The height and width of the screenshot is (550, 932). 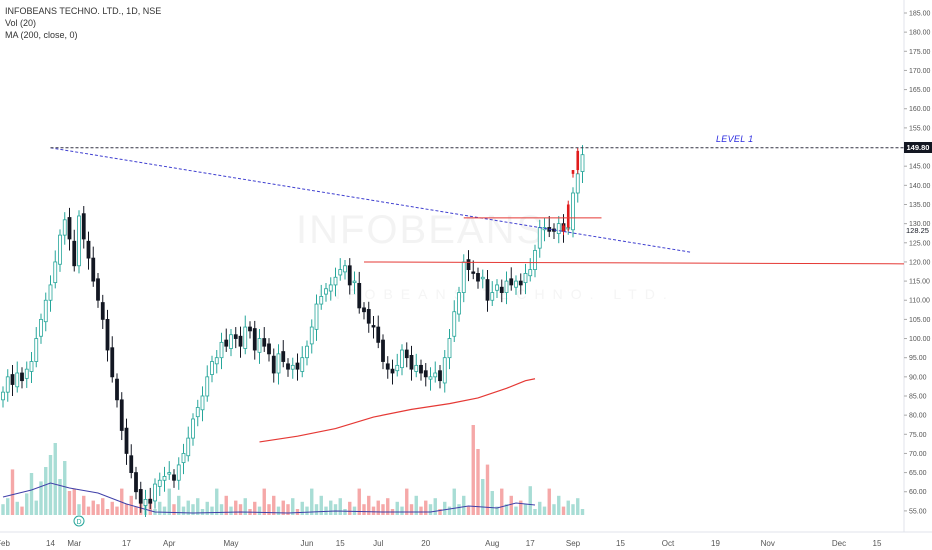 I want to click on x-tick-label: Jun, so click(x=307, y=543).